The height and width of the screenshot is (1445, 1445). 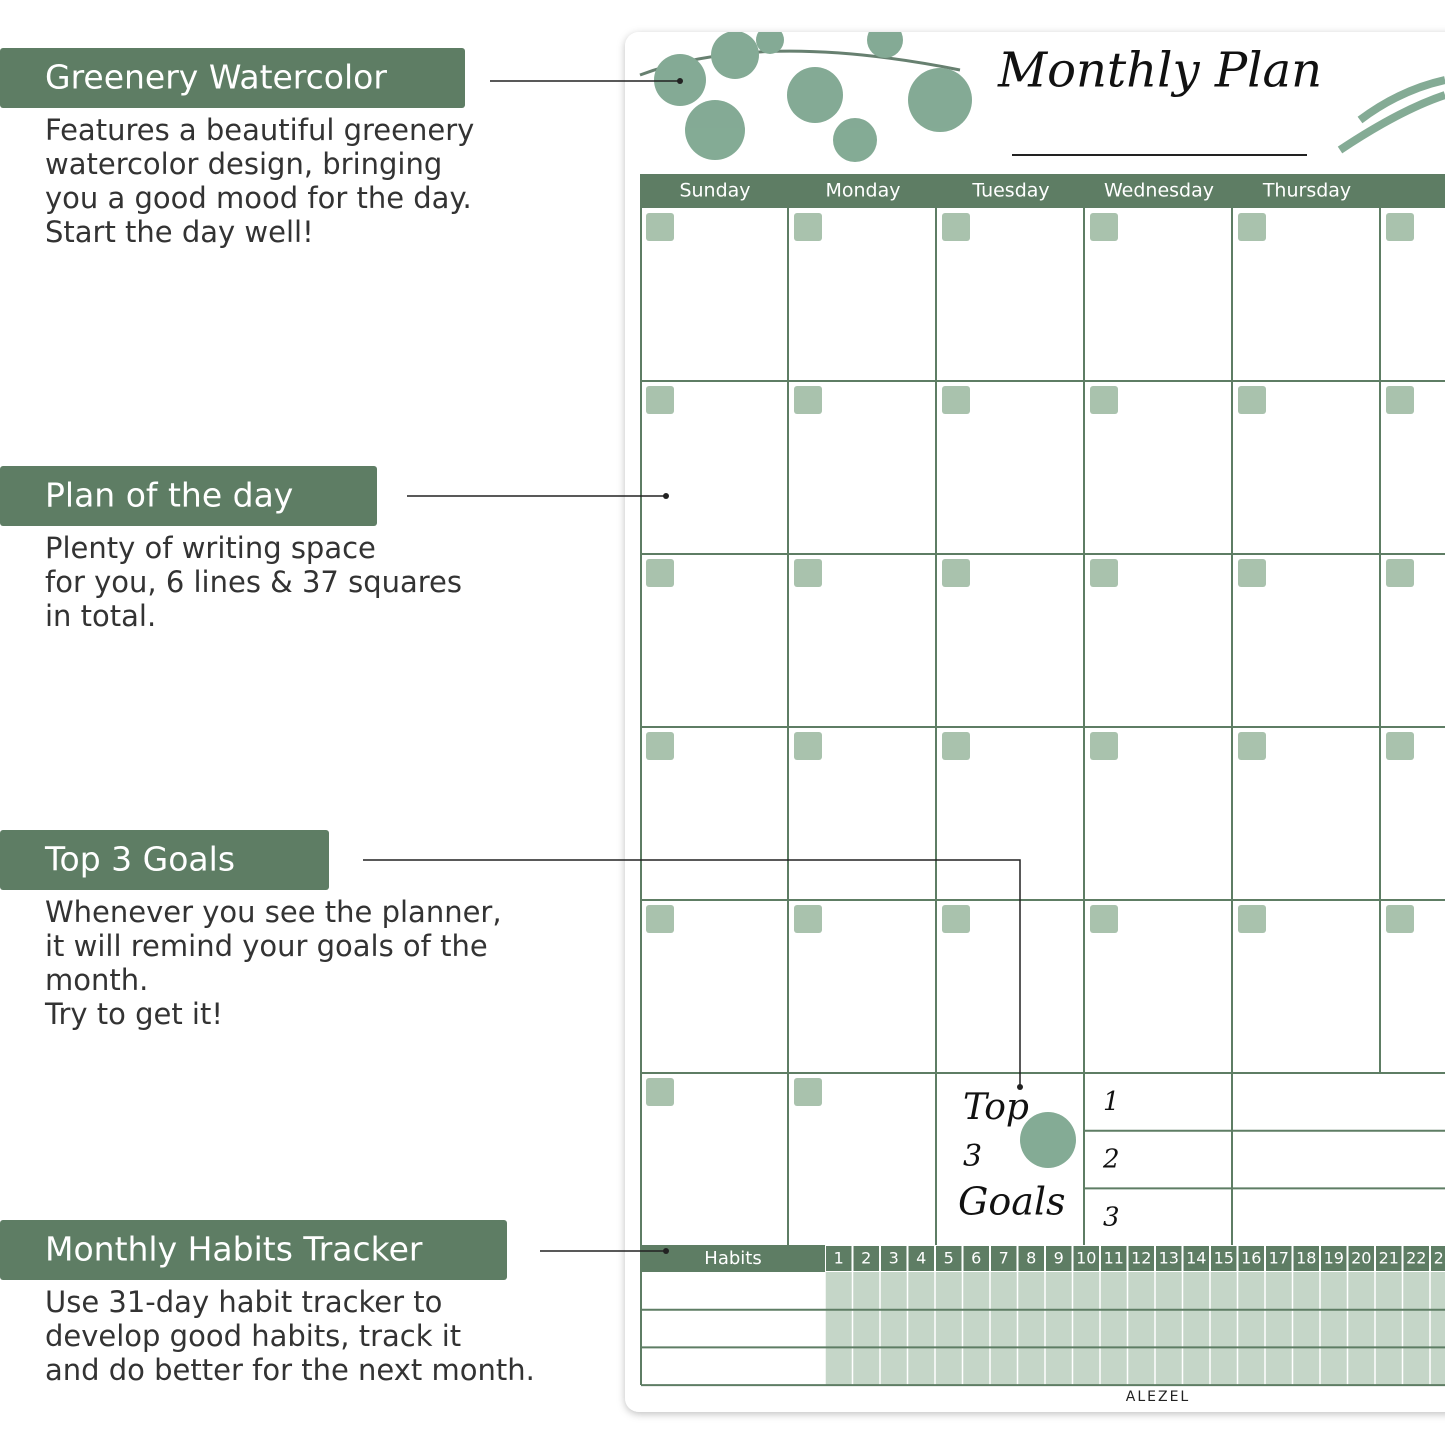 I want to click on feature-description: Whenever you see the planner,, so click(x=273, y=912).